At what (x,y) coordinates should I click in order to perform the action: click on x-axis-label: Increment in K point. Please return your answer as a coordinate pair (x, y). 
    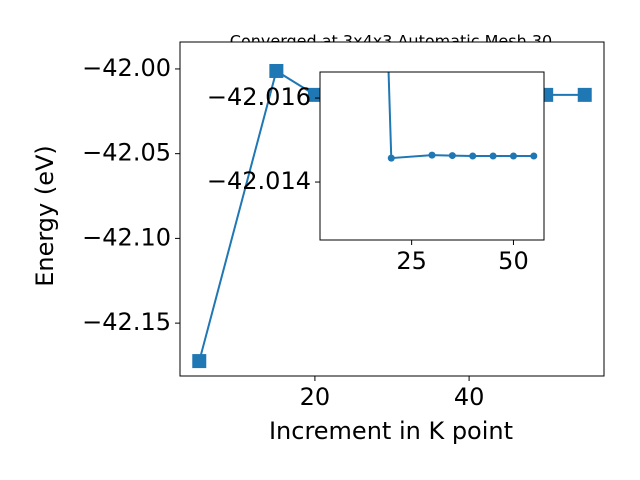
    Looking at the image, I should click on (391, 431).